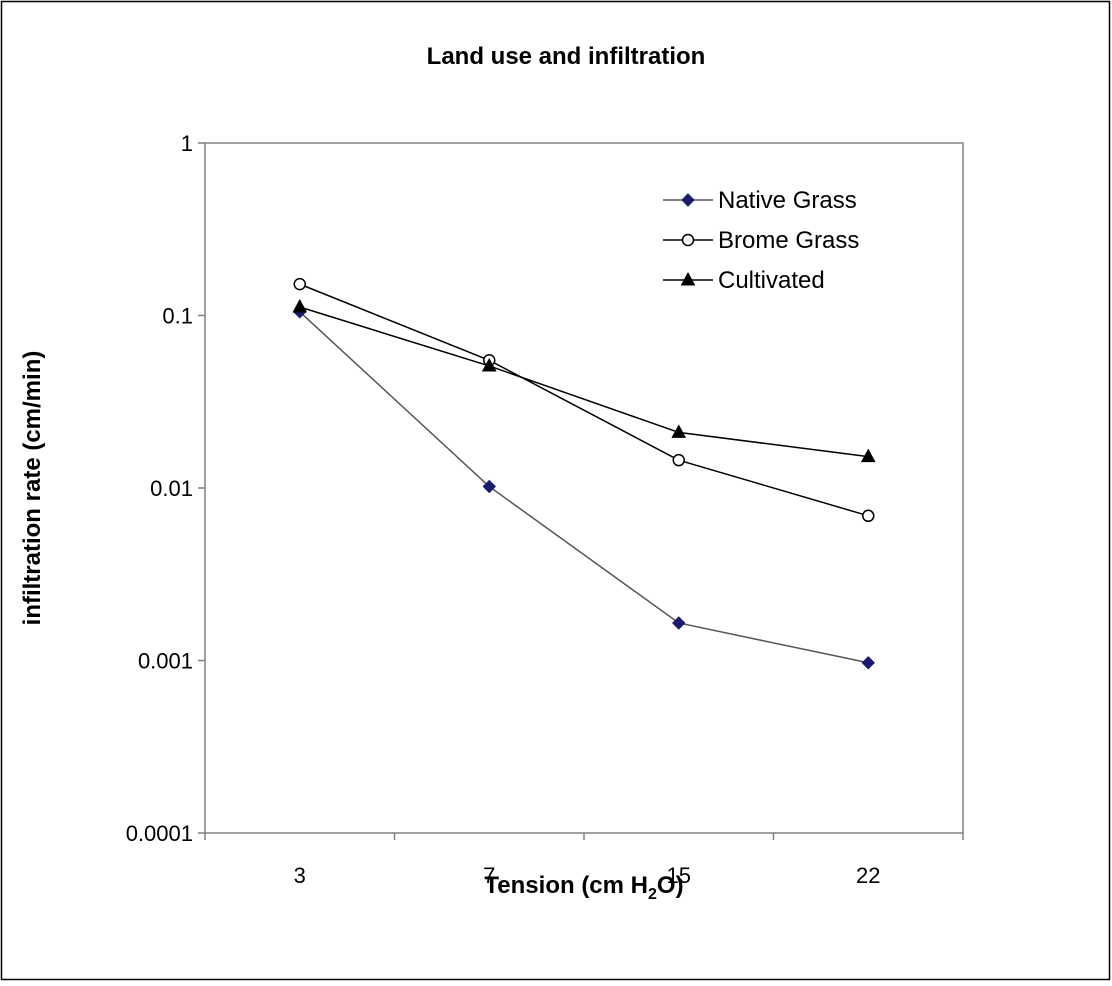 The height and width of the screenshot is (986, 1112). I want to click on legend: Native Grass Brome Grass Cultivated, so click(761, 240).